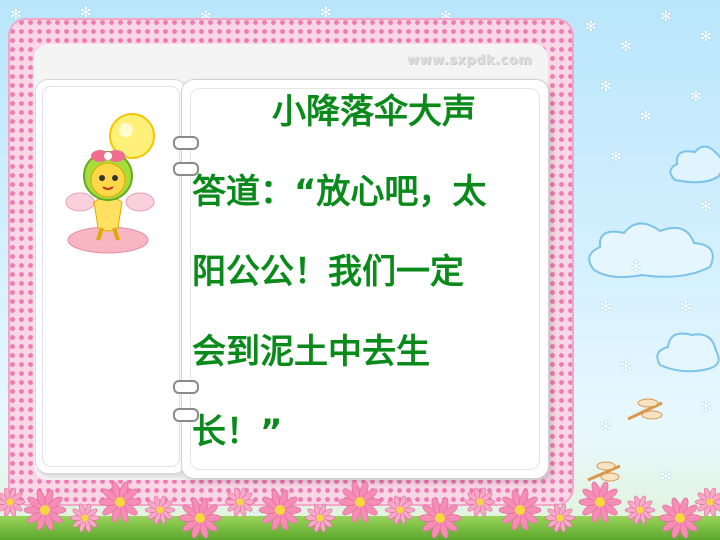 The width and height of the screenshot is (720, 540). I want to click on story-line: 小降落伞大声, so click(374, 112).